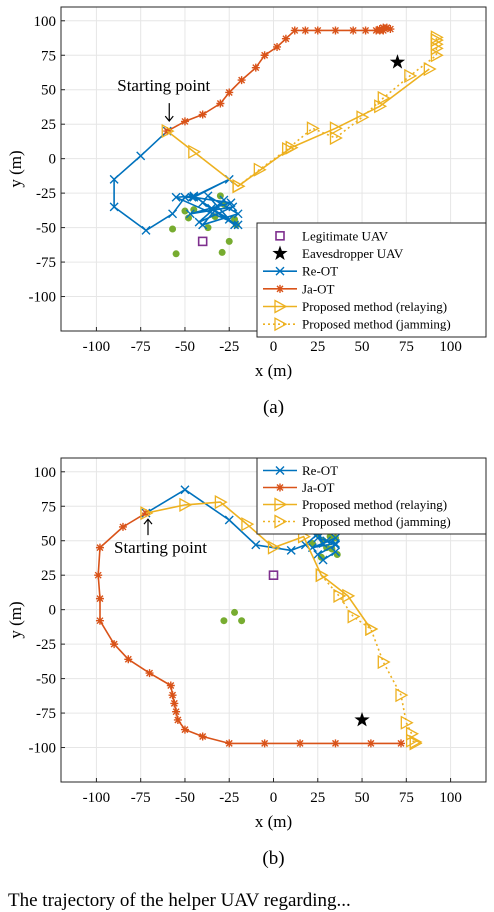 The height and width of the screenshot is (912, 494). Describe the element at coordinates (48, 542) in the screenshot. I see `y-tick-label: 50` at that location.